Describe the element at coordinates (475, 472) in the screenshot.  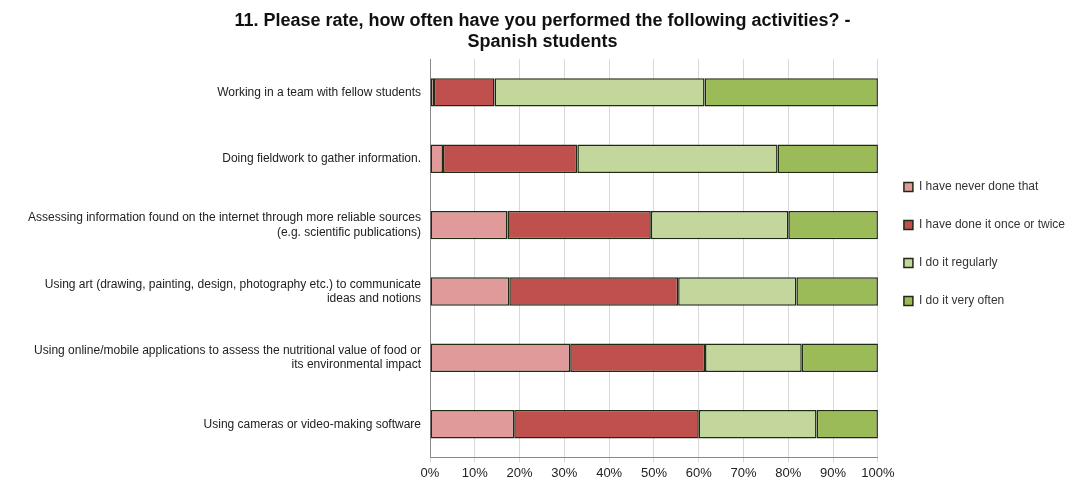
I see `x-tick-label: 10%` at that location.